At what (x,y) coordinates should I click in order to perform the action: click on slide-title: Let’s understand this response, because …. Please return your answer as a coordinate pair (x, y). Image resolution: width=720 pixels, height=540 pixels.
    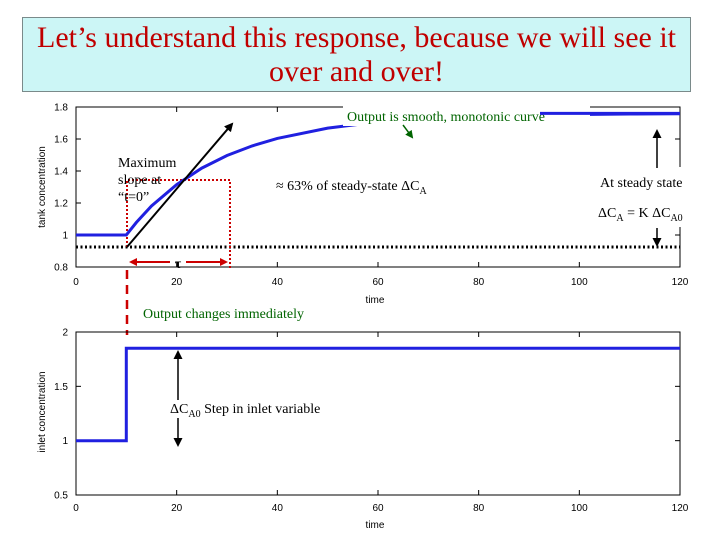
    Looking at the image, I should click on (356, 54).